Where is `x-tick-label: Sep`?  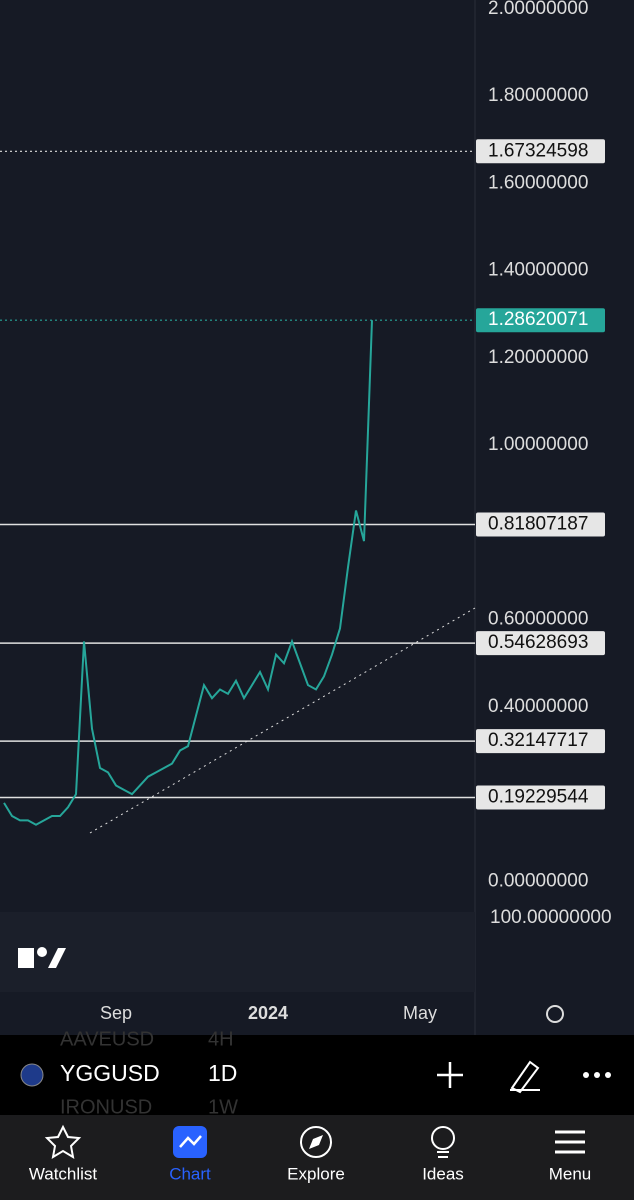 x-tick-label: Sep is located at coordinates (116, 1013).